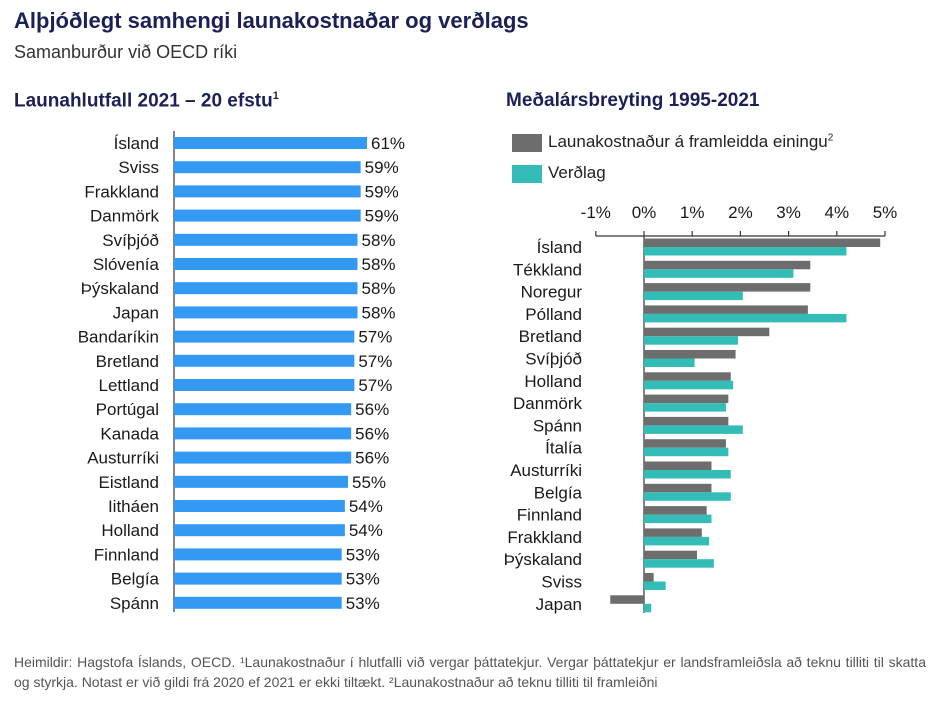  Describe the element at coordinates (546, 470) in the screenshot. I see `right-category-label: Austurríki` at that location.